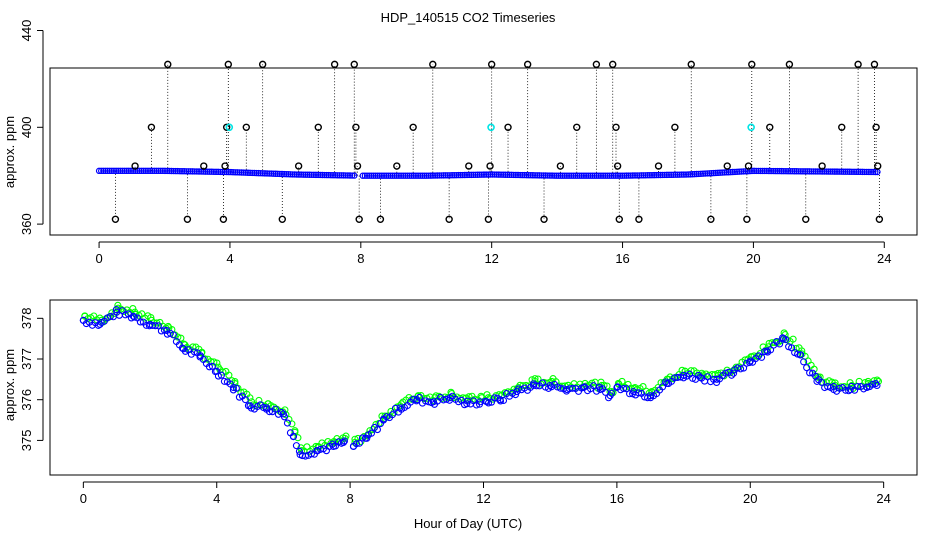 The width and height of the screenshot is (936, 540). Describe the element at coordinates (493, 253) in the screenshot. I see `top-x-axis: 0 4 8 12 16 20 24` at that location.